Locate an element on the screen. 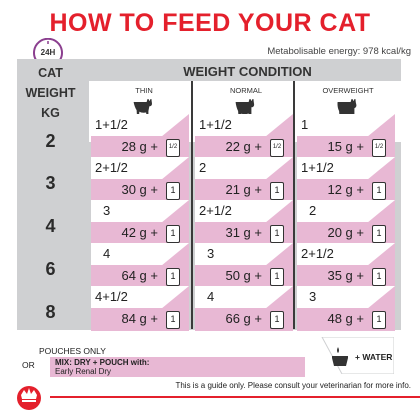 This screenshot has height=420, width=420. weight-condition-header: WEIGHT CONDITION is located at coordinates (247, 71).